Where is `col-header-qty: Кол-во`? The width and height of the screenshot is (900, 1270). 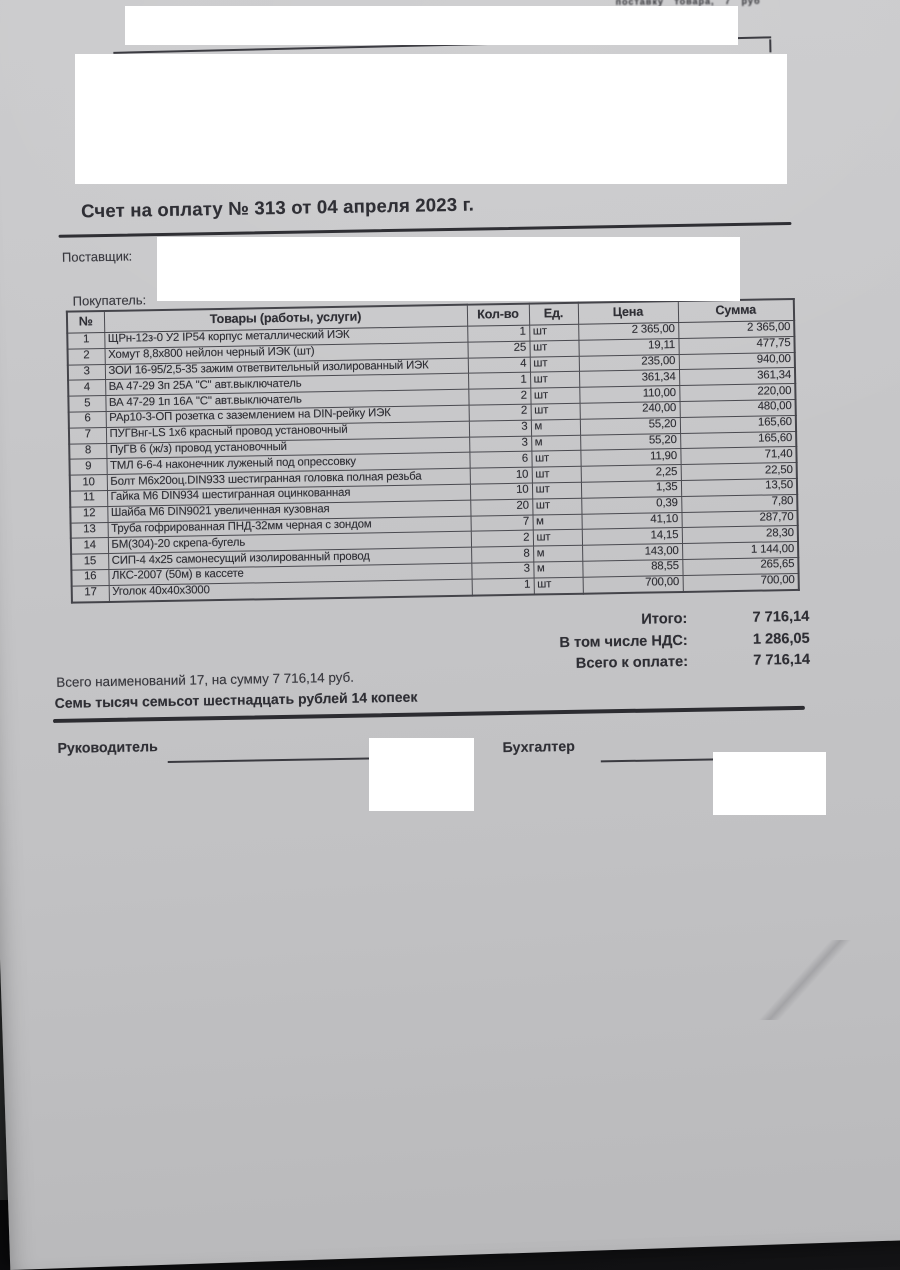
col-header-qty: Кол-во is located at coordinates (498, 315).